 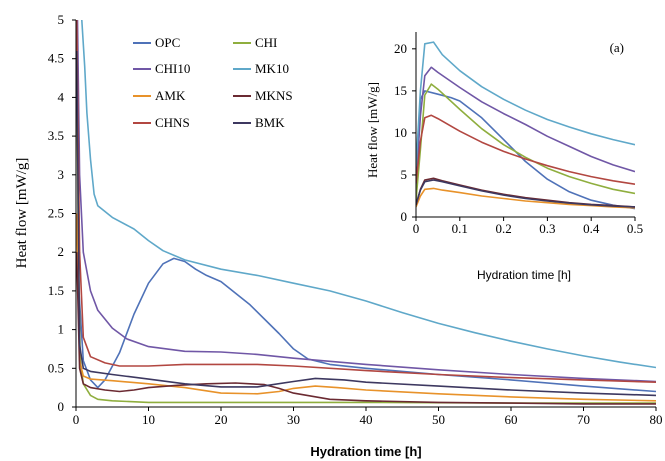 What do you see at coordinates (61, 19) in the screenshot?
I see `main-y-tick-label: 5` at bounding box center [61, 19].